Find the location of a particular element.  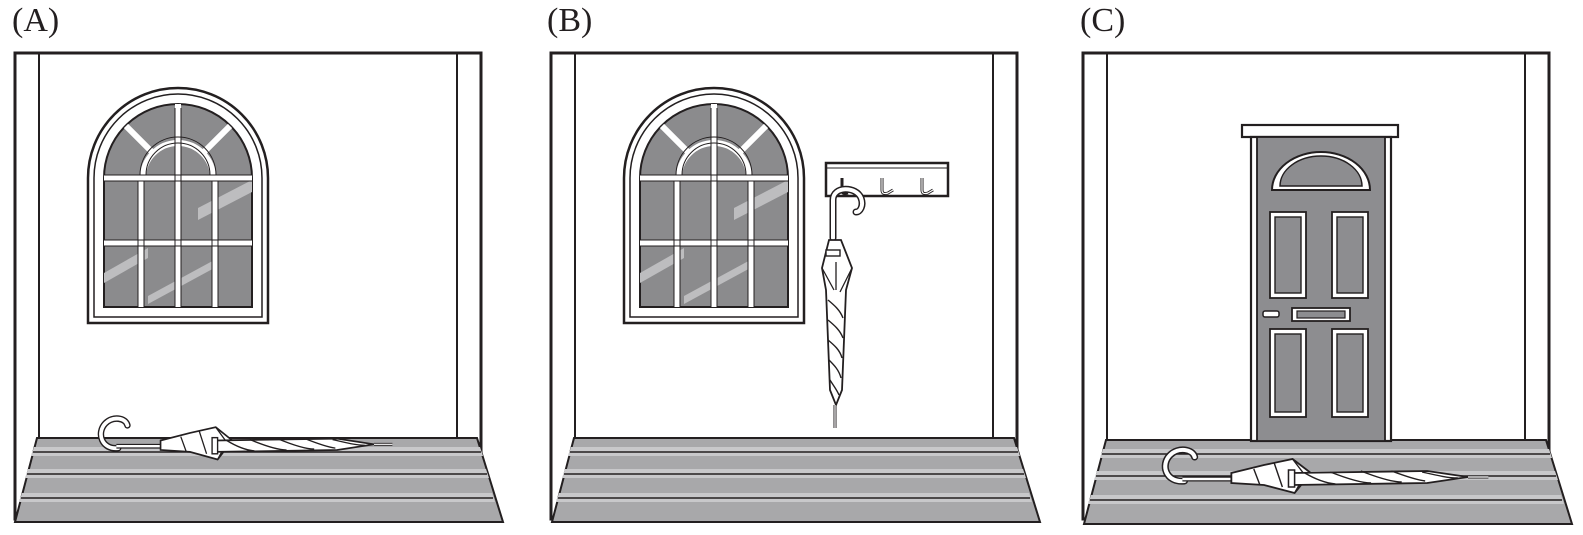

panel-c-front-door is located at coordinates (1320, 283).